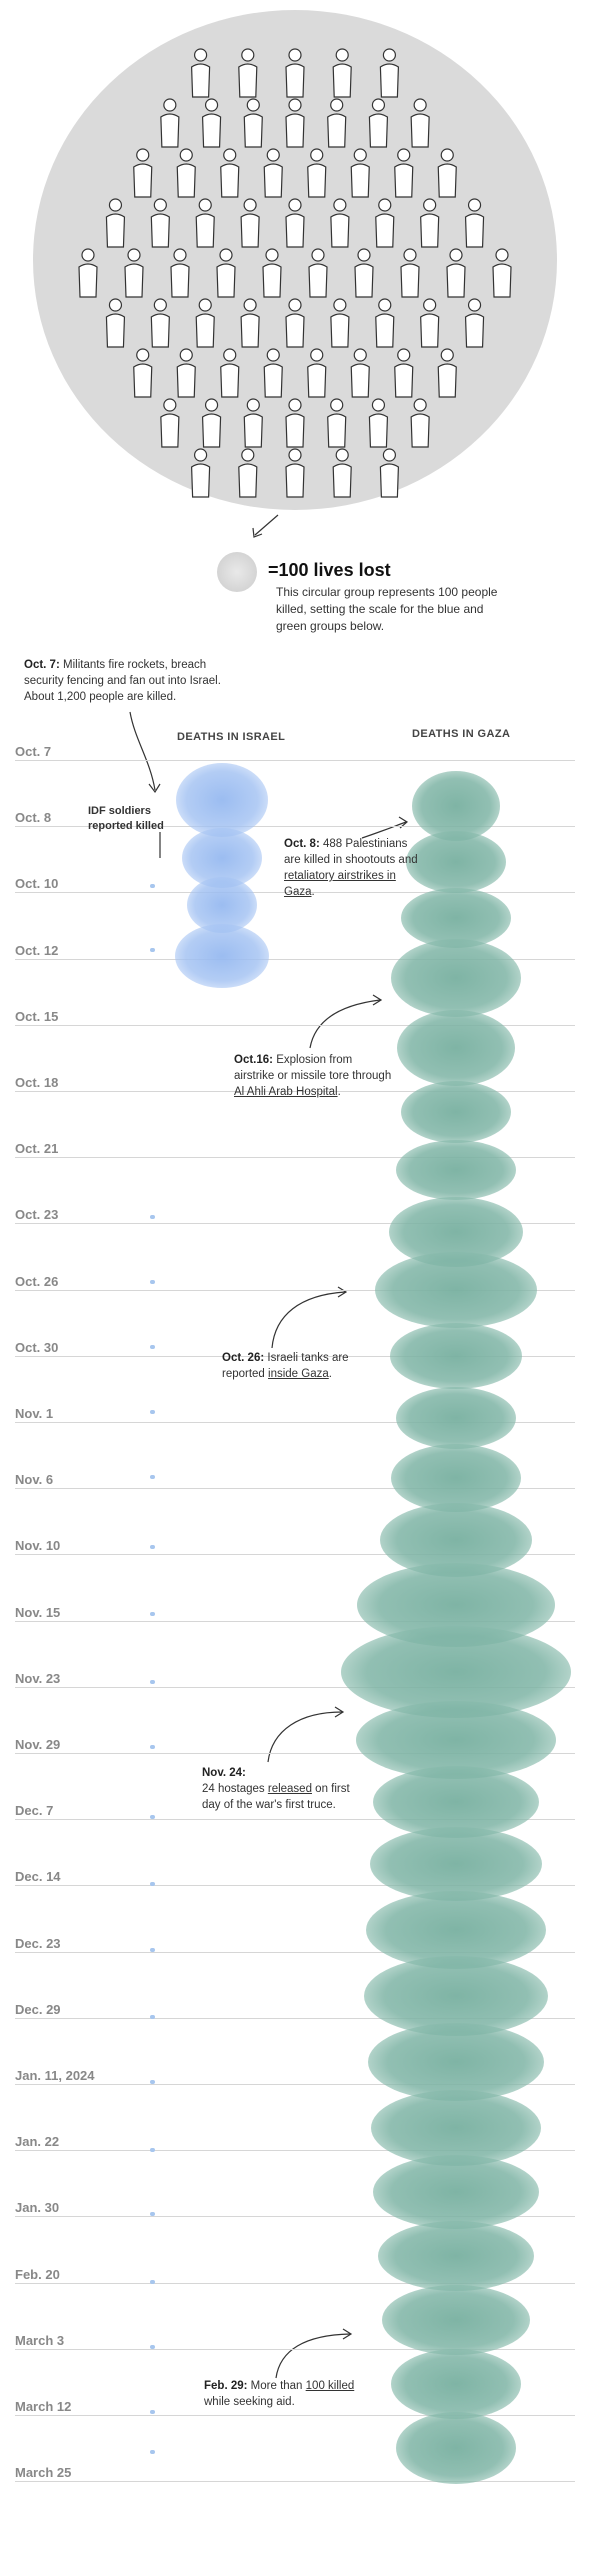  I want to click on annotation-link: inside Gaza, so click(298, 1374).